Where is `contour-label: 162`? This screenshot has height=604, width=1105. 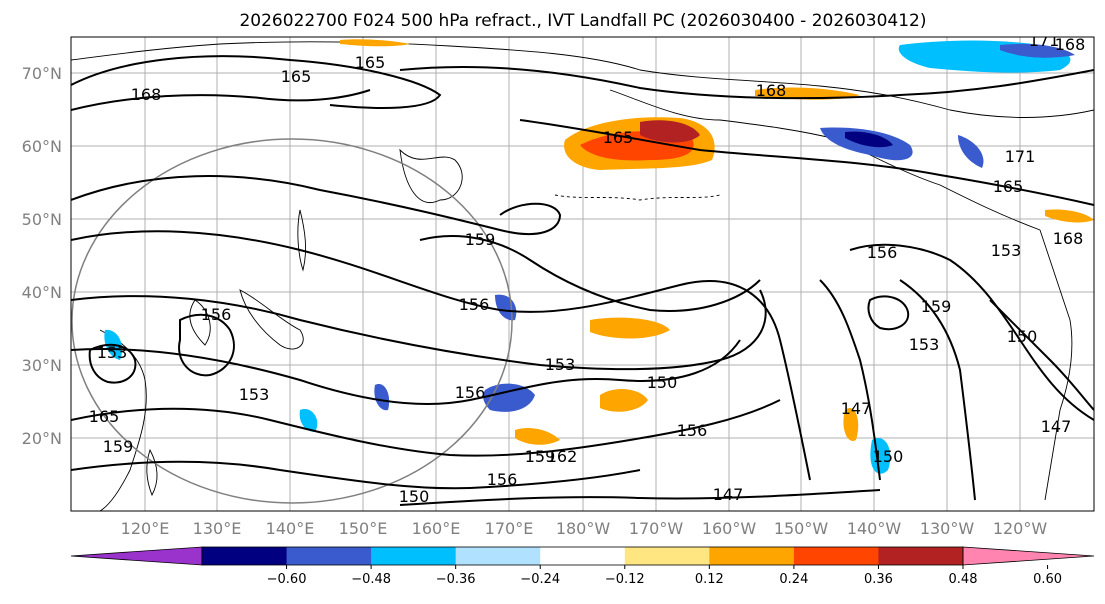
contour-label: 162 is located at coordinates (562, 456).